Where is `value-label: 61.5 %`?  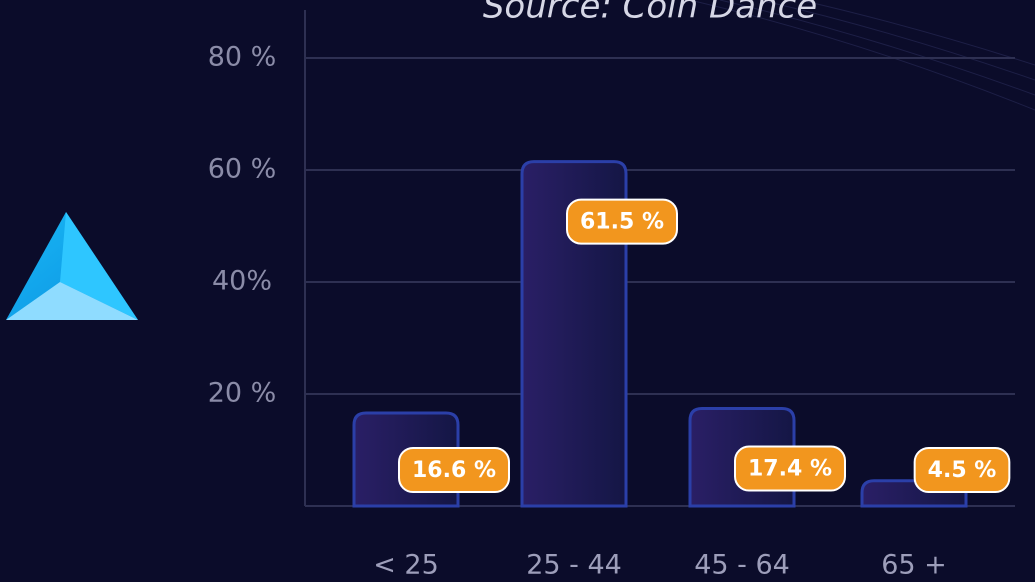
value-label: 61.5 % is located at coordinates (622, 222).